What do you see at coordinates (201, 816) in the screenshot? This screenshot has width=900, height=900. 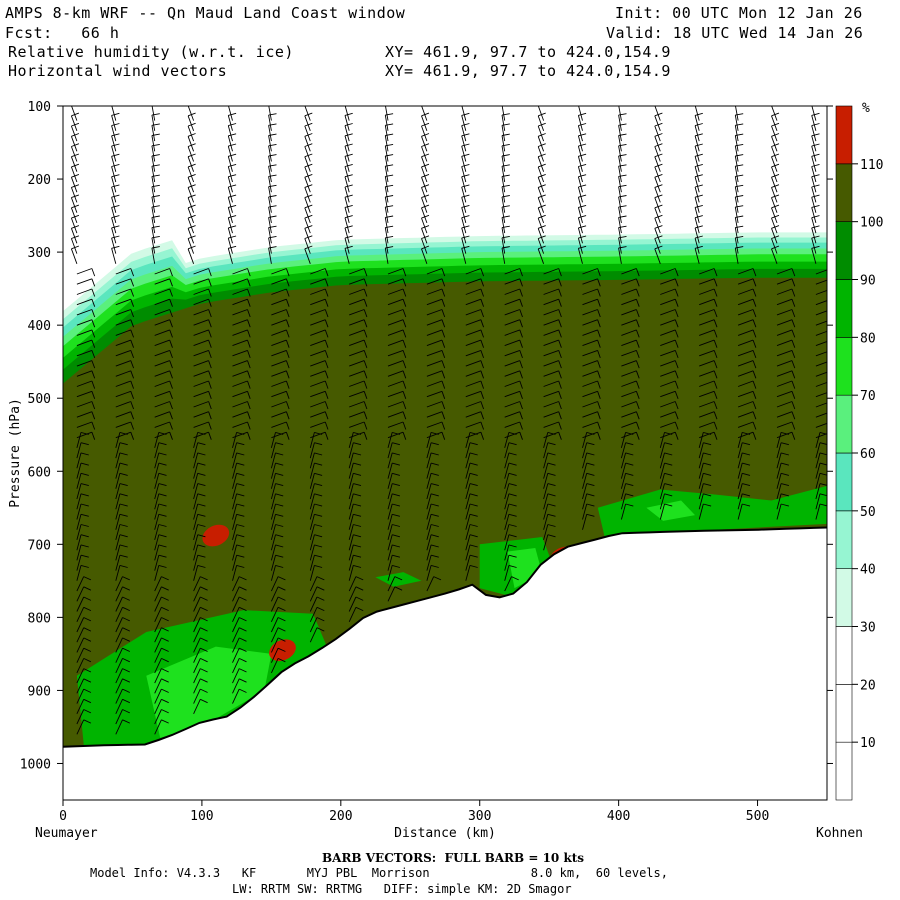 I see `x-tick-label: 100` at bounding box center [201, 816].